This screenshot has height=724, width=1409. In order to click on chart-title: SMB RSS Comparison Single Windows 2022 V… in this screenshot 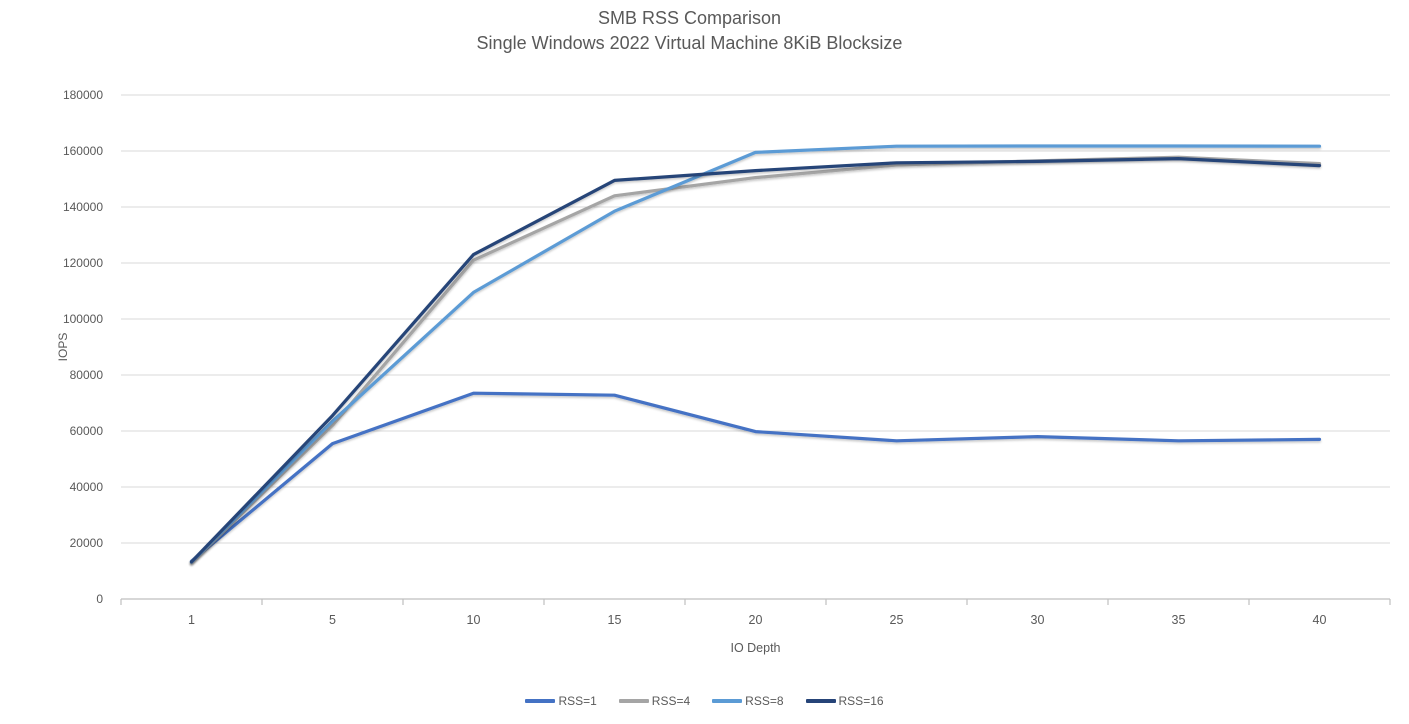, I will do `click(689, 31)`.